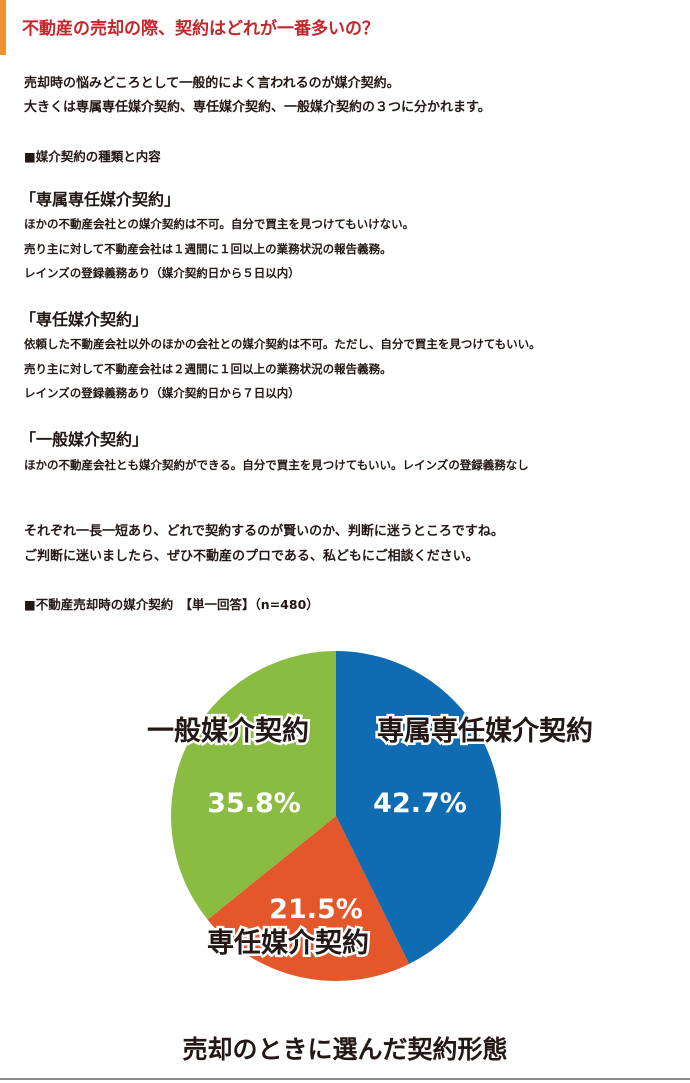  Describe the element at coordinates (420, 803) in the screenshot. I see `pie-percent-label: 42.7%` at that location.